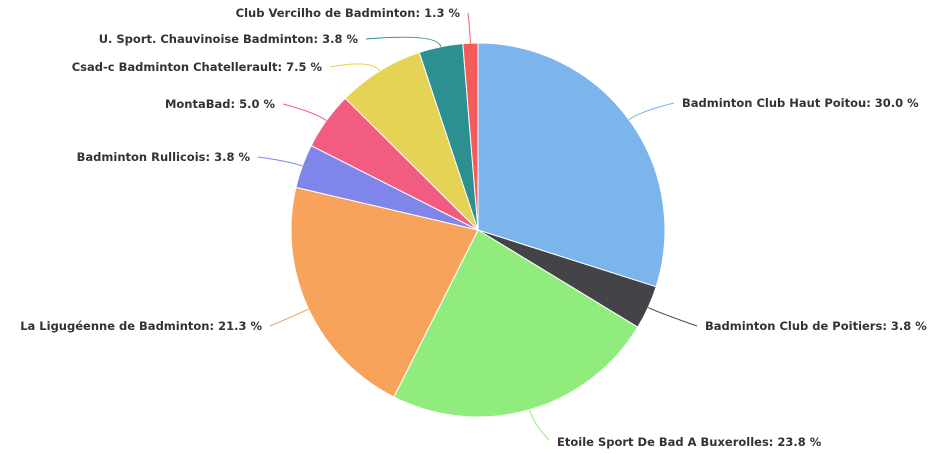  I want to click on data-label-badminton-rullicois: Badminton Rullicois: 3.8 %, so click(164, 157).